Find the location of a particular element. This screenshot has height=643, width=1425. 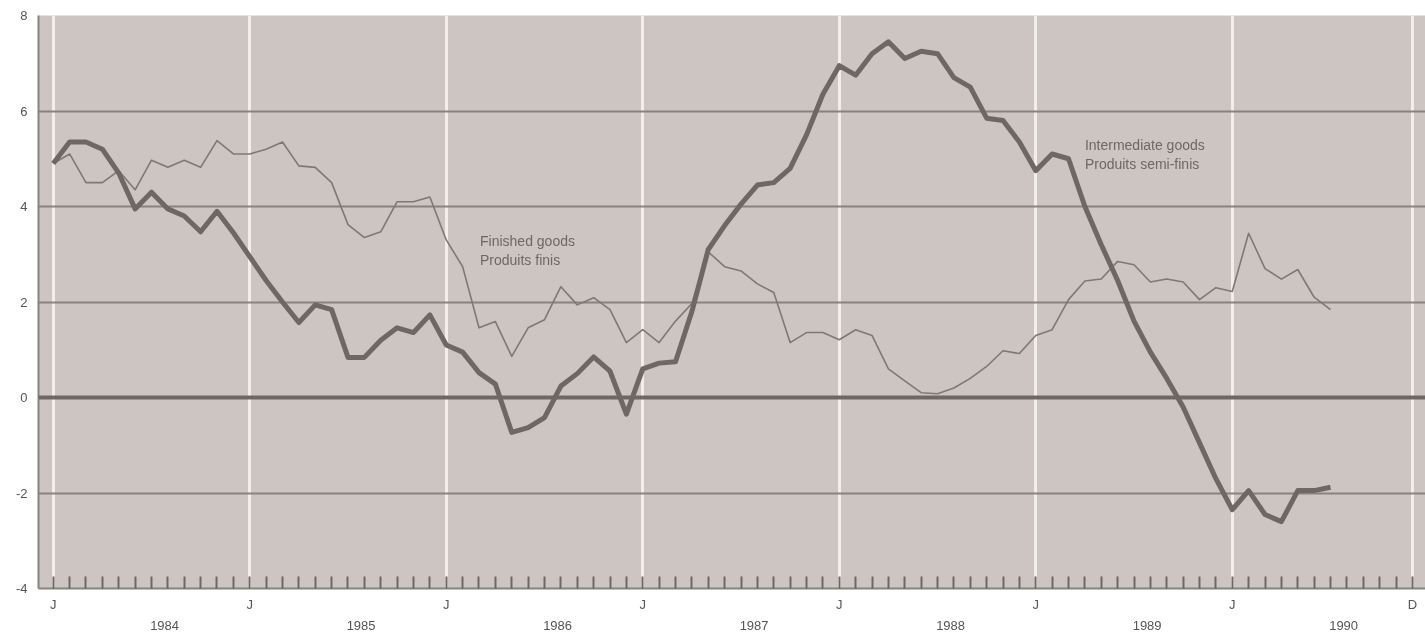

y-tick-label: -2 is located at coordinates (21, 493).